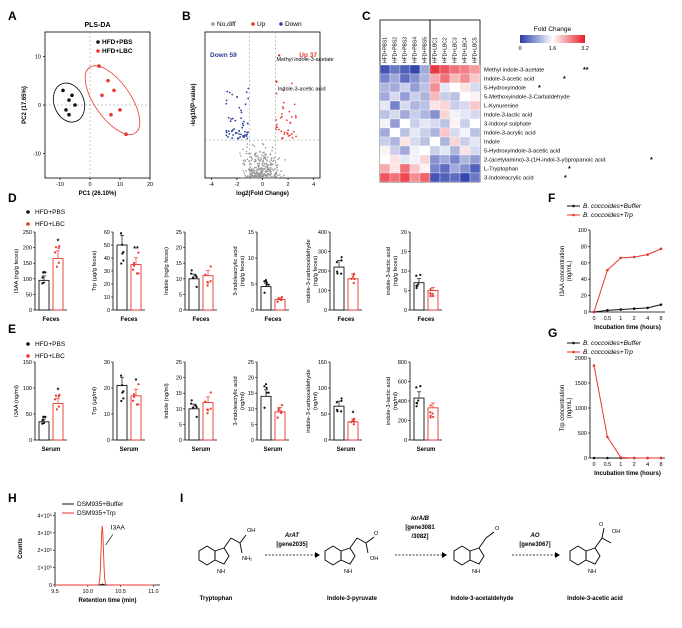 The image size is (682, 628). I want to click on x-tick-label: 10.5, so click(120, 592).